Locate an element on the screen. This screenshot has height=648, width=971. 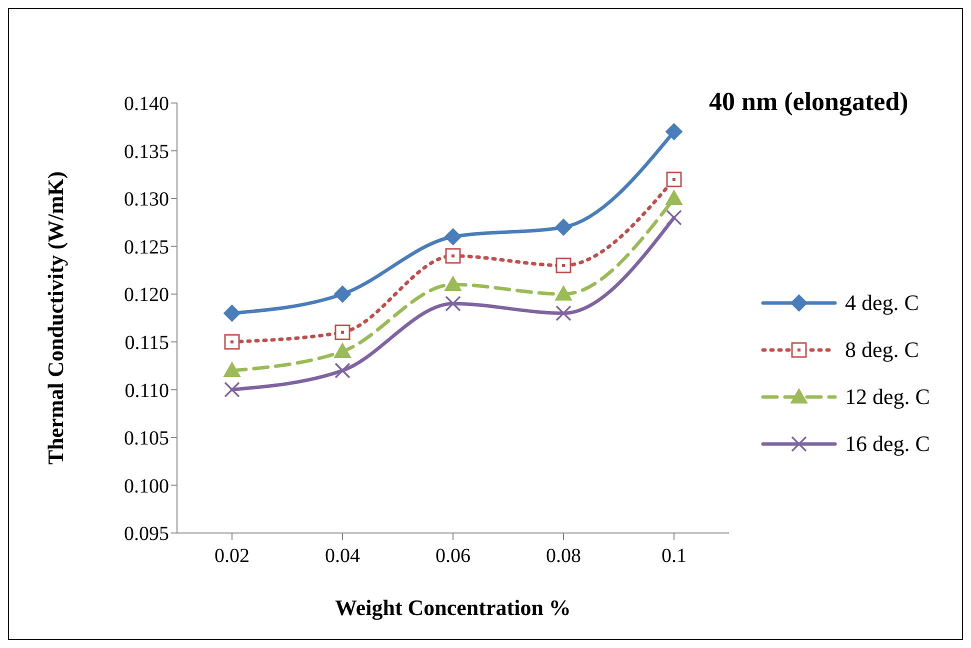
y-tick-label: 0.135 is located at coordinates (146, 151).